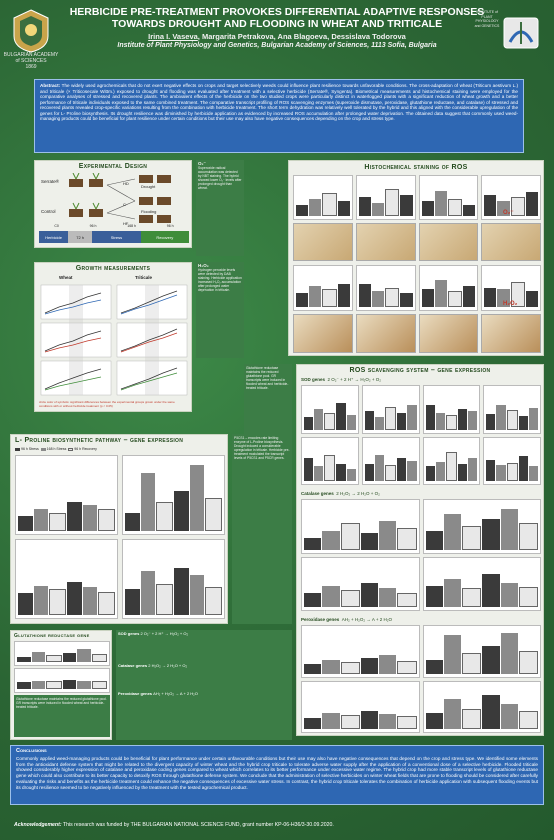  What do you see at coordinates (168, 665) in the screenshot?
I see `enzyme-cat-reaction: 2 H₂O₂ → 2 H₂O + O₂` at bounding box center [168, 665].